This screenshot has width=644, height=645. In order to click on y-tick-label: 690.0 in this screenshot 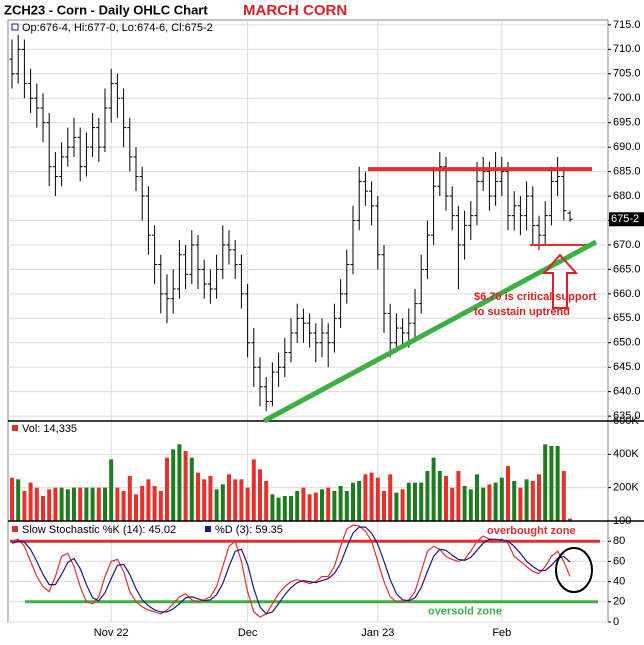, I will do `click(627, 147)`.